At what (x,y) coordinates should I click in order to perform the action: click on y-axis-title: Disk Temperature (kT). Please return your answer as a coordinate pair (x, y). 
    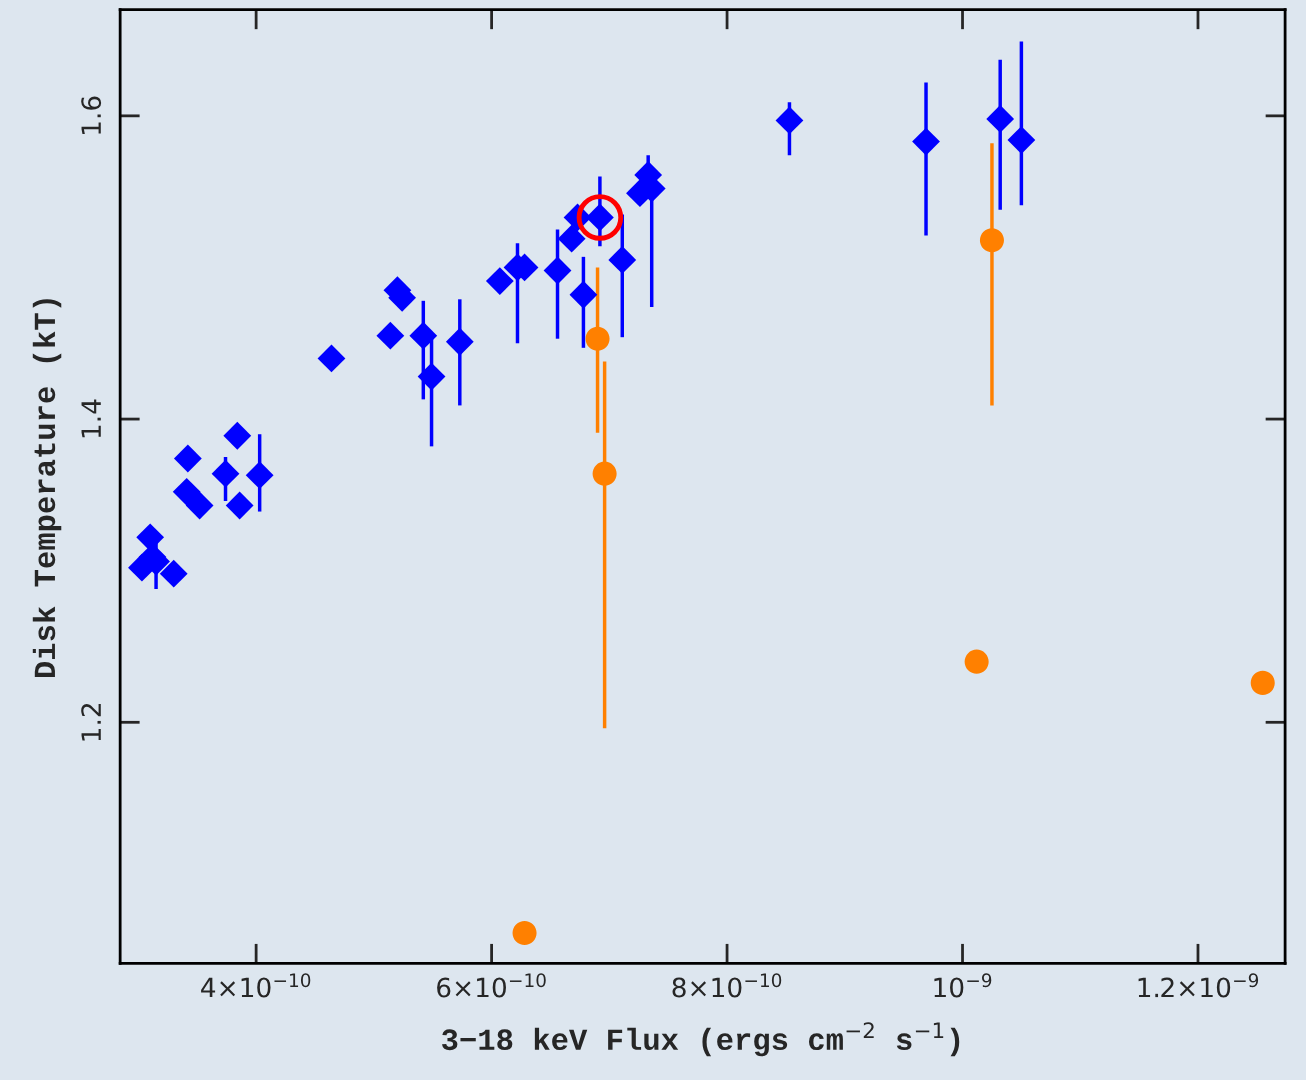
    Looking at the image, I should click on (47, 488).